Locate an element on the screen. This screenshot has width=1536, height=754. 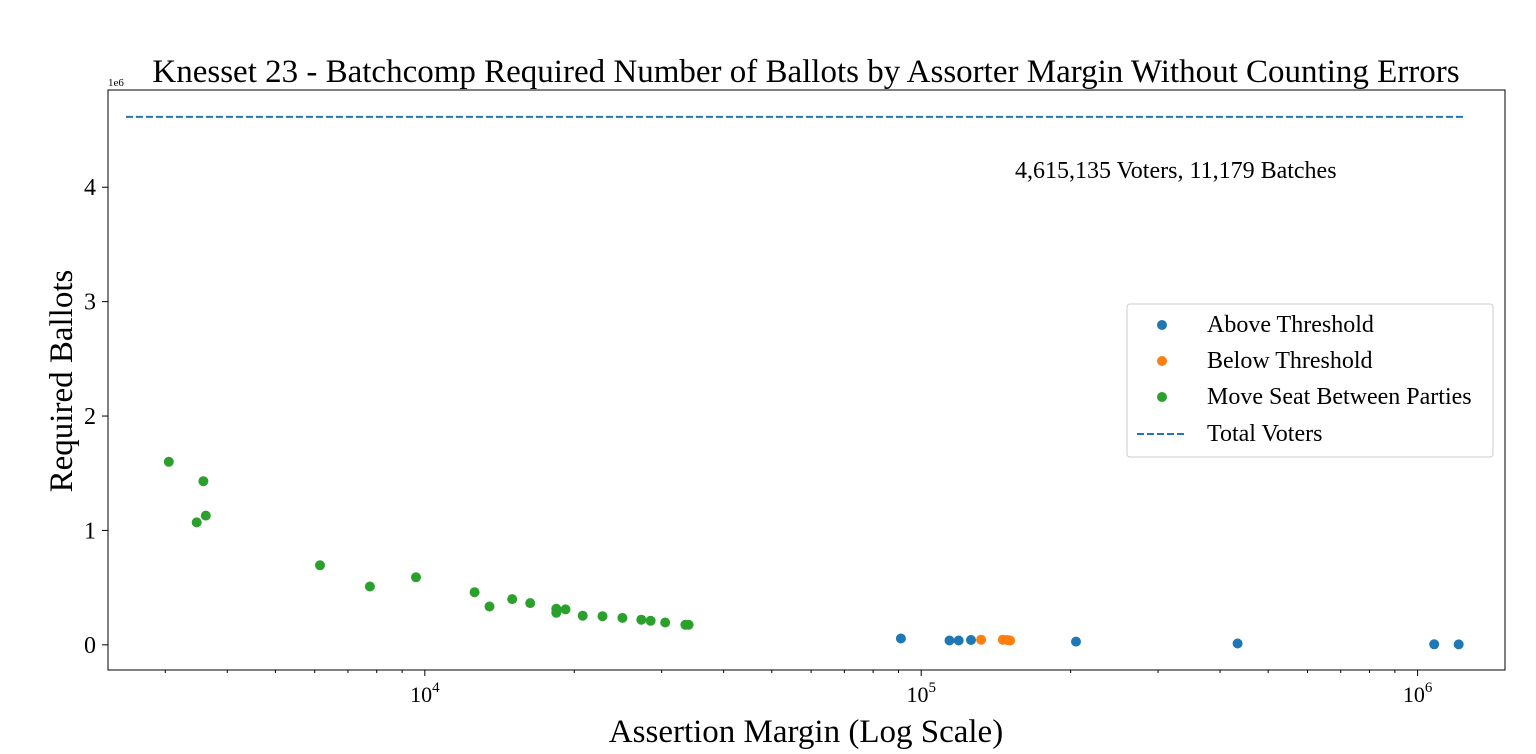
y-tick-label: 1 is located at coordinates (90, 531).